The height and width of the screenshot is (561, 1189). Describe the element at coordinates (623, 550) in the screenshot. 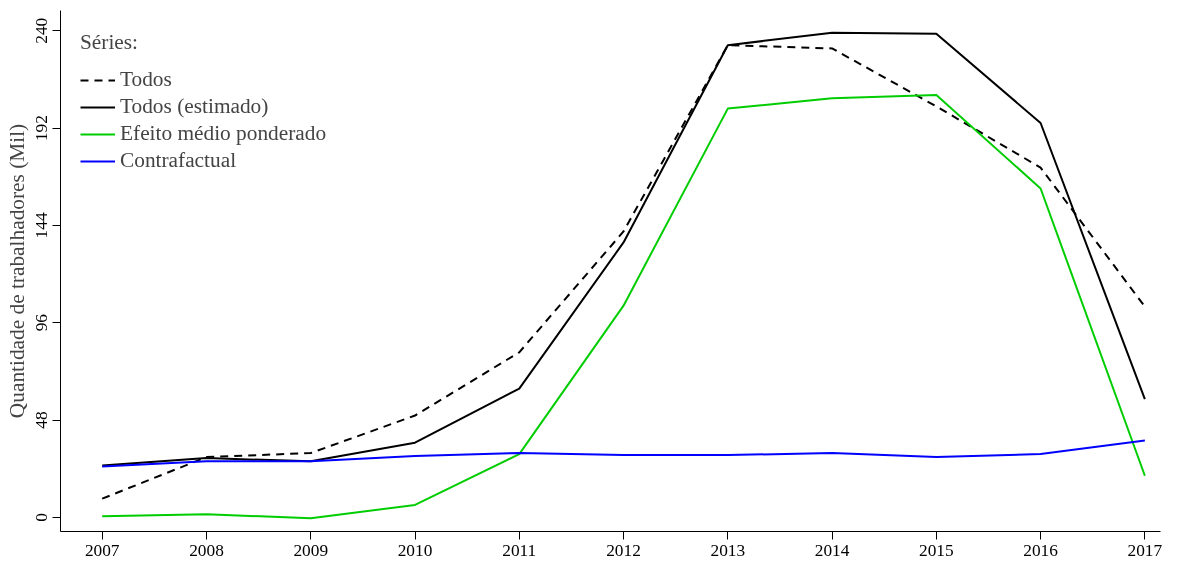

I see `x-tick-label: 2012` at that location.